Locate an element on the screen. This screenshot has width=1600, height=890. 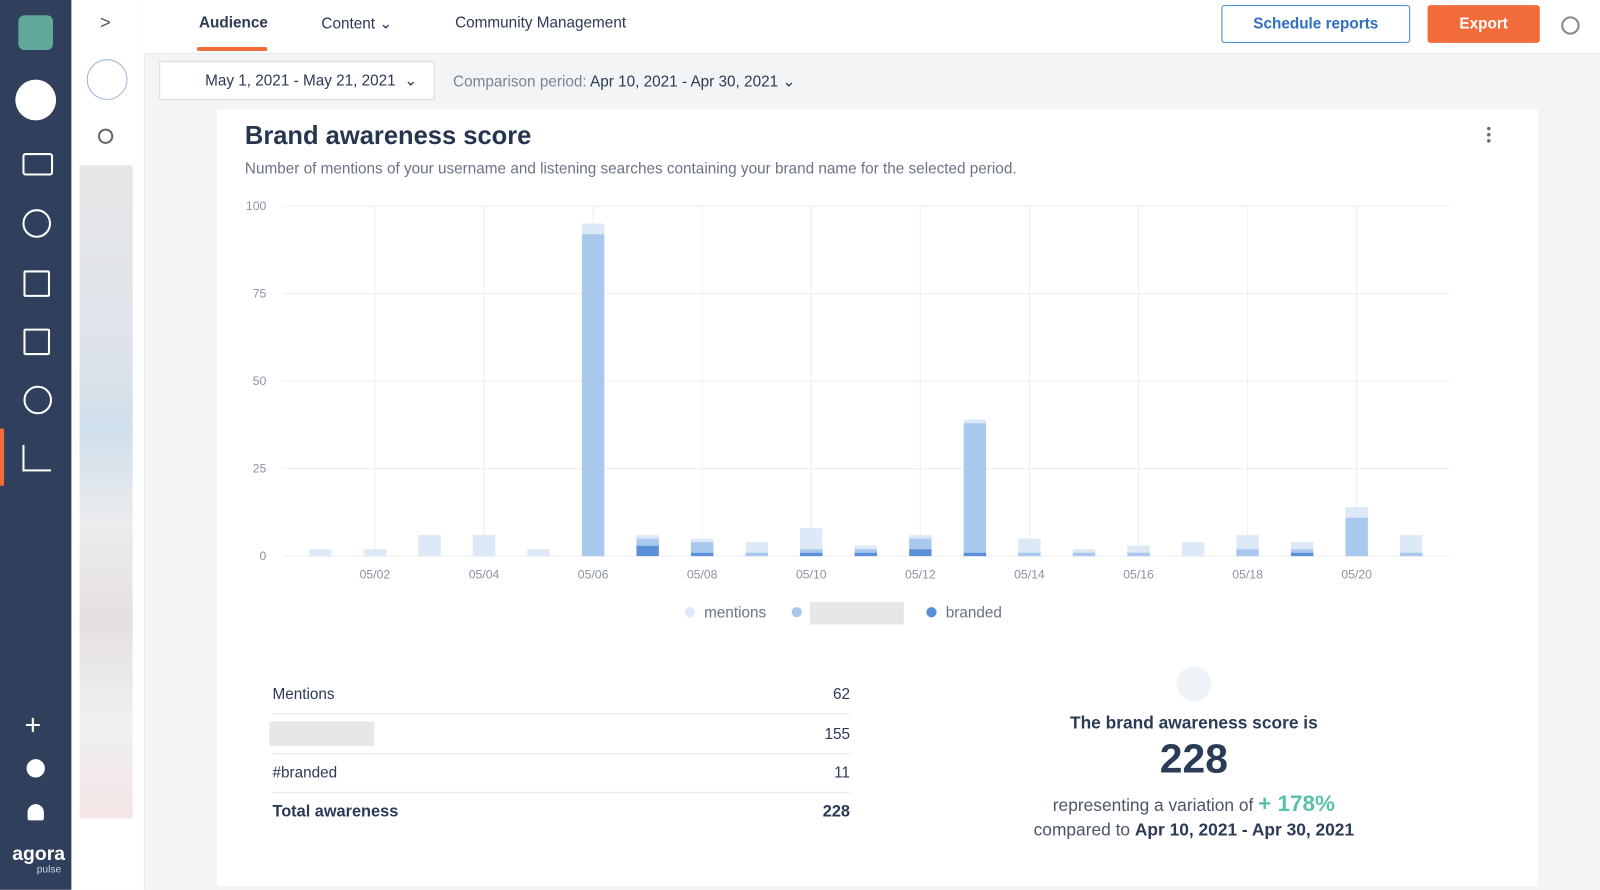
expand-icon: > is located at coordinates (105, 22).